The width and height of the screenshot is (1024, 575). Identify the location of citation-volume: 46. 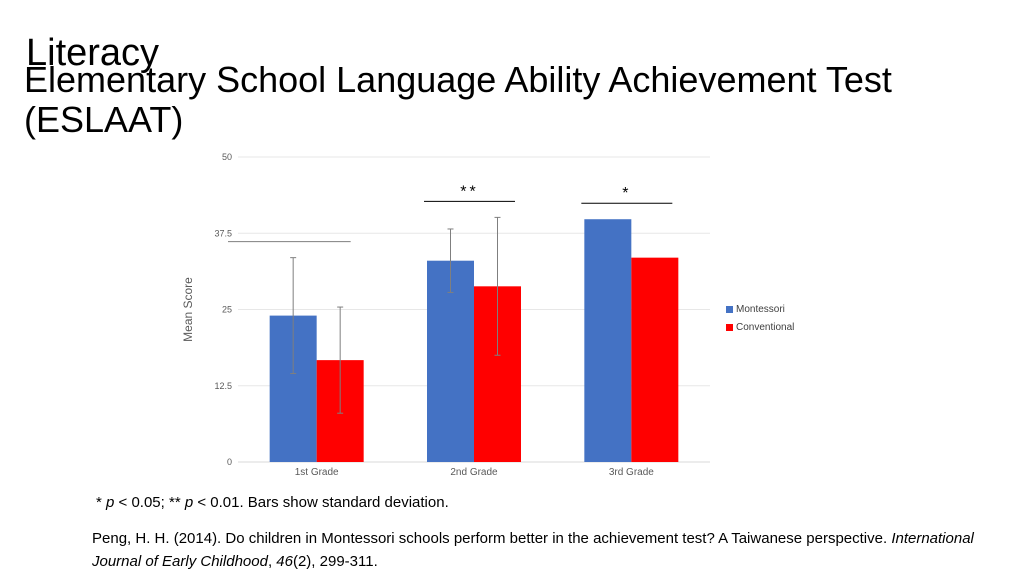
(284, 561).